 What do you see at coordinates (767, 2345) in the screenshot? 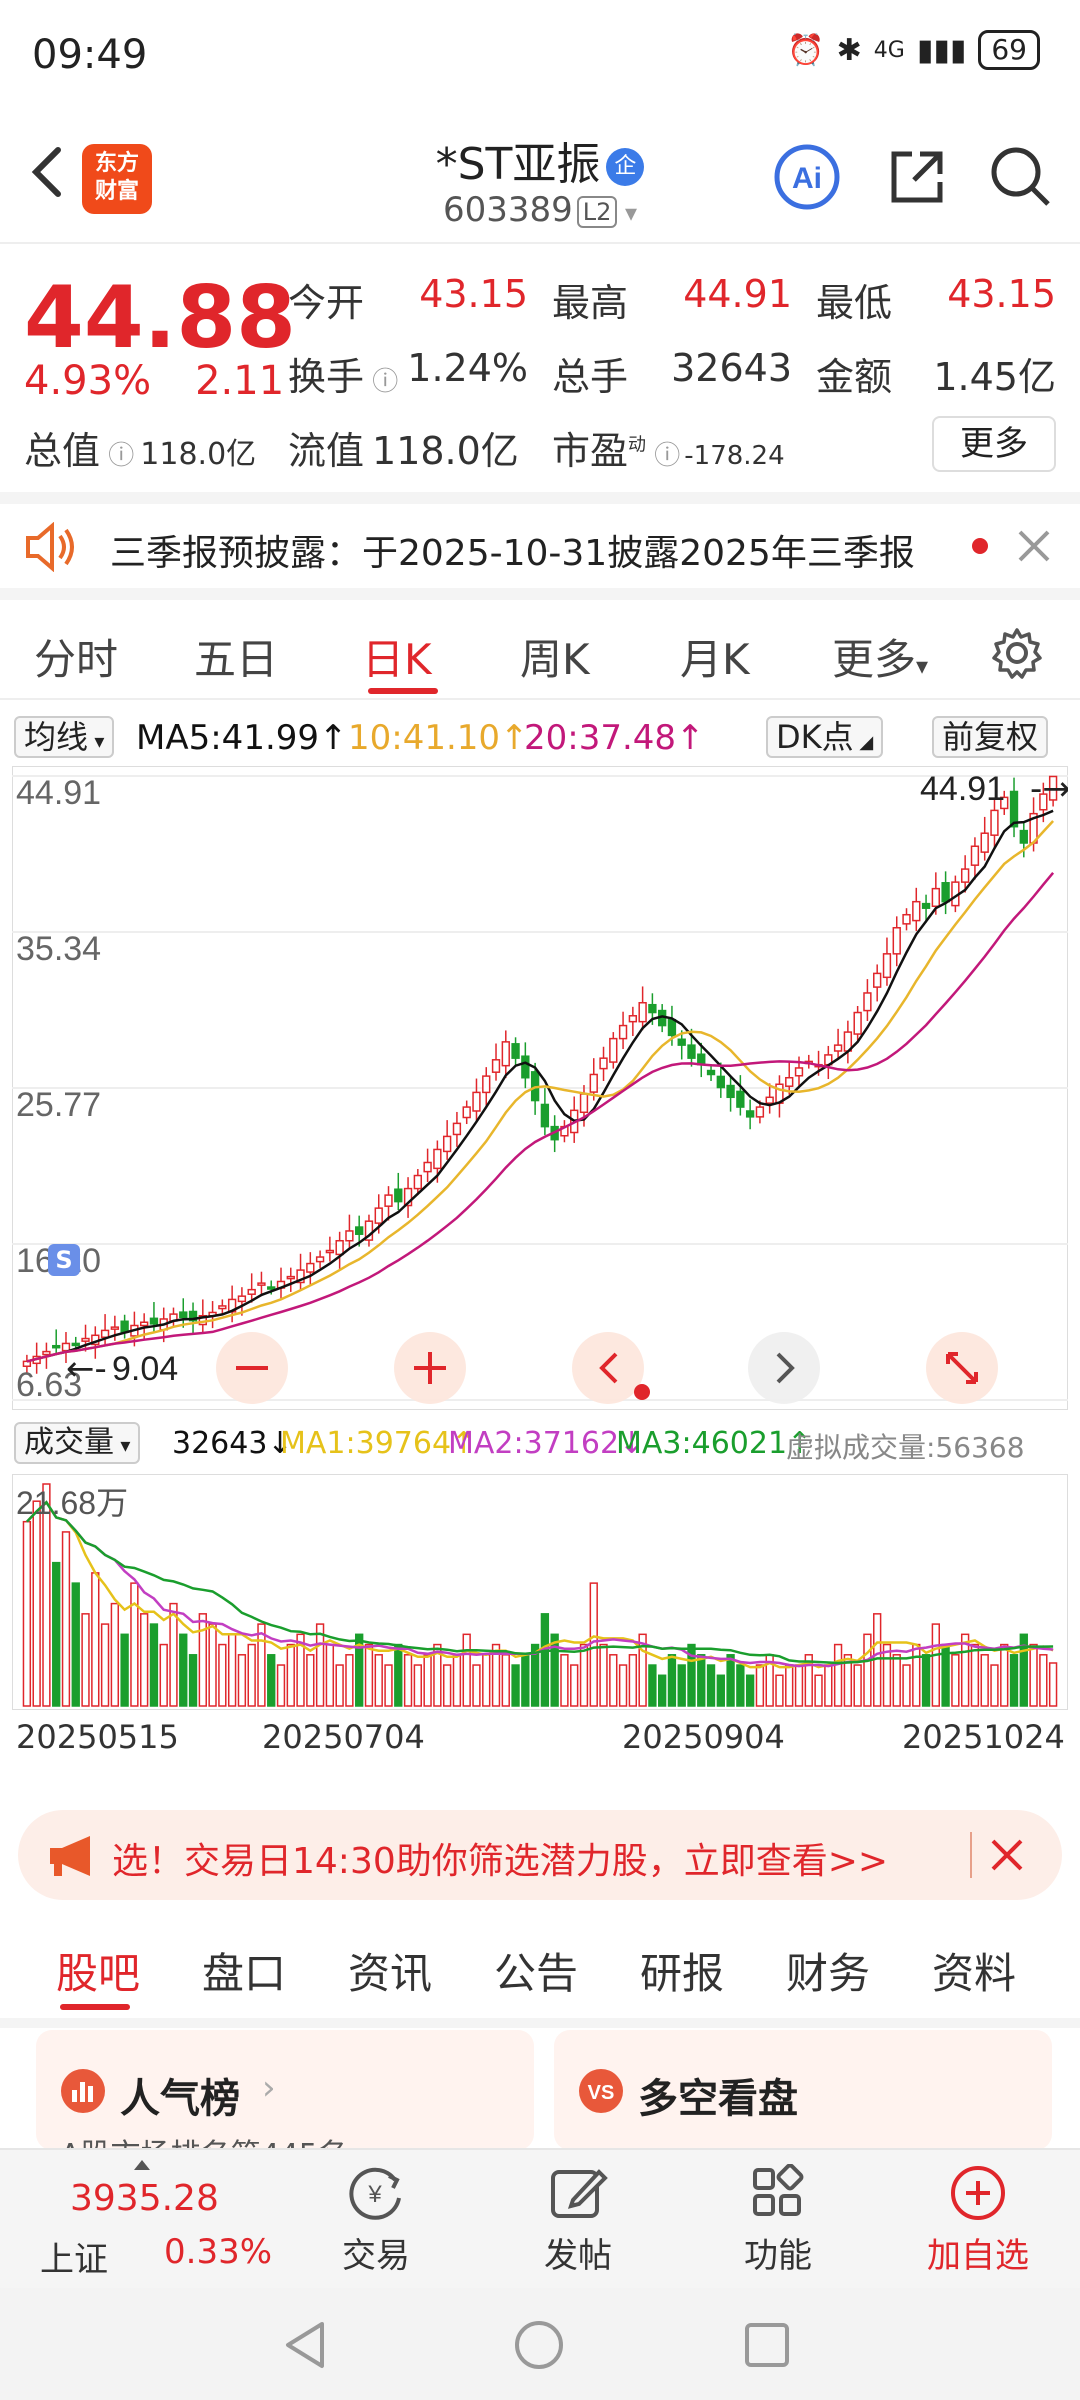
I see `system-recents-icon` at bounding box center [767, 2345].